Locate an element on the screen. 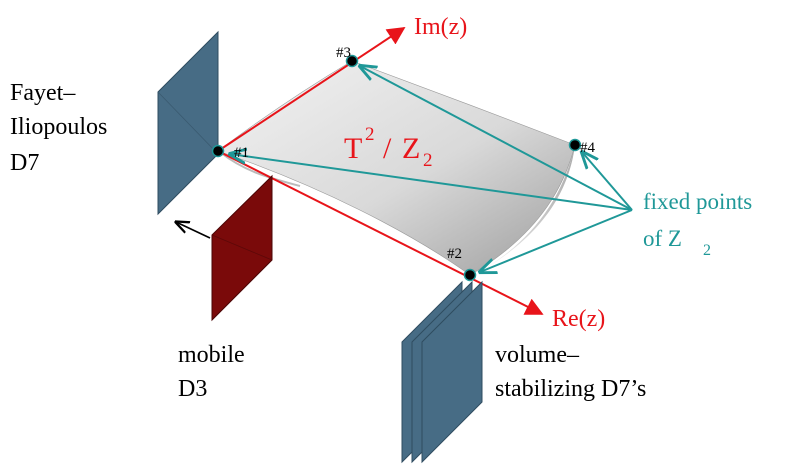 This screenshot has width=800, height=470. volume-label-line1: volume– is located at coordinates (537, 355).